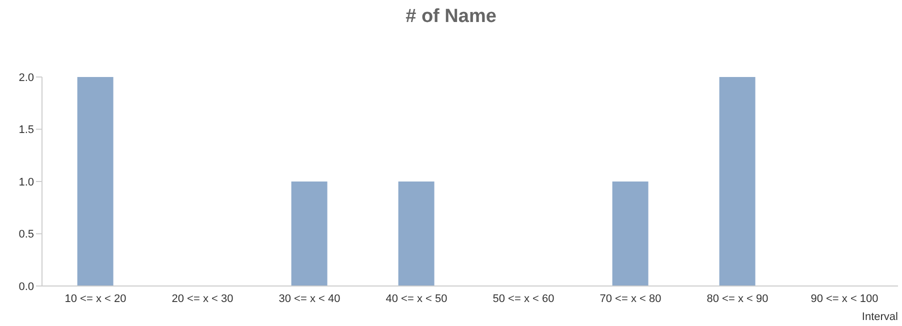  What do you see at coordinates (26, 182) in the screenshot?
I see `y-tick-label: 1.0` at bounding box center [26, 182].